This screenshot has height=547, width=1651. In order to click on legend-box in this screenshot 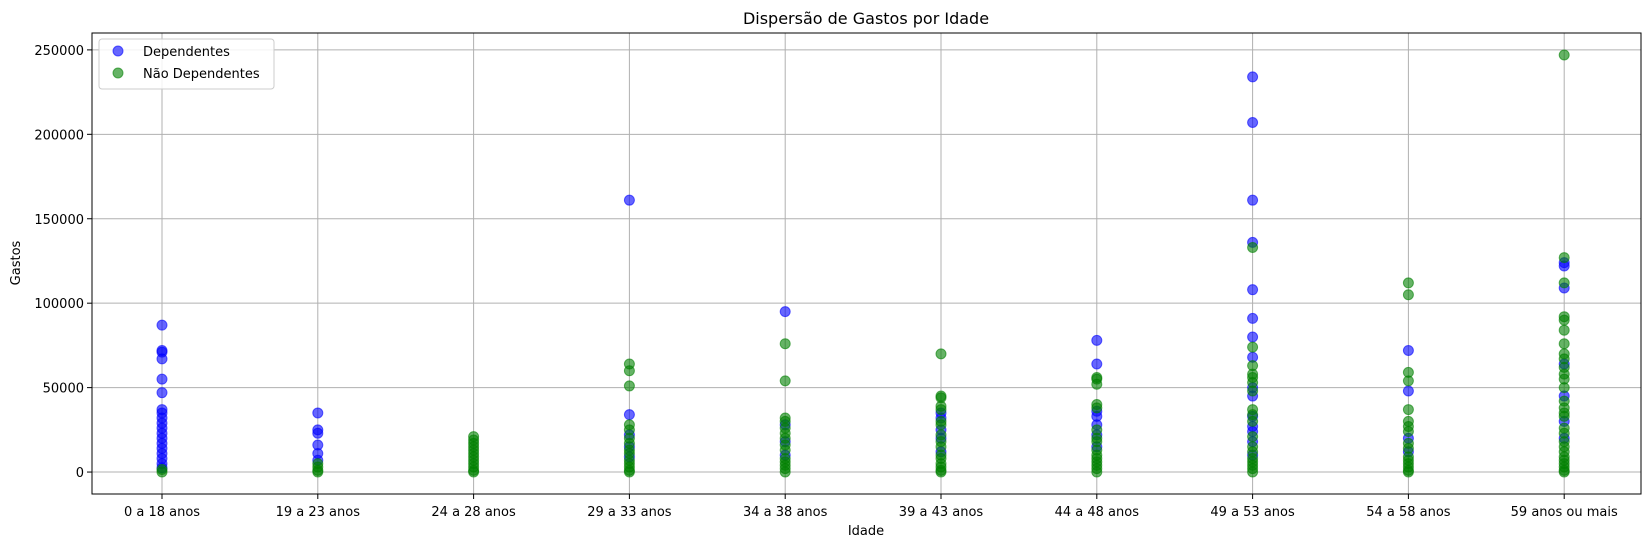, I will do `click(186, 64)`.